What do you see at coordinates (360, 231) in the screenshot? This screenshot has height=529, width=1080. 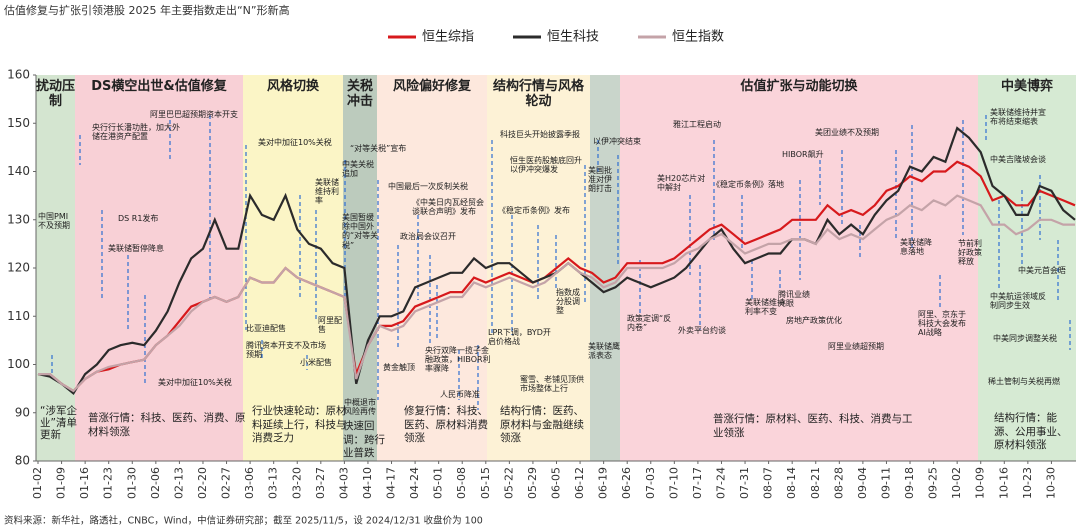 I see `annotation: 美国暂缓除中国外的“对等关税”` at bounding box center [360, 231].